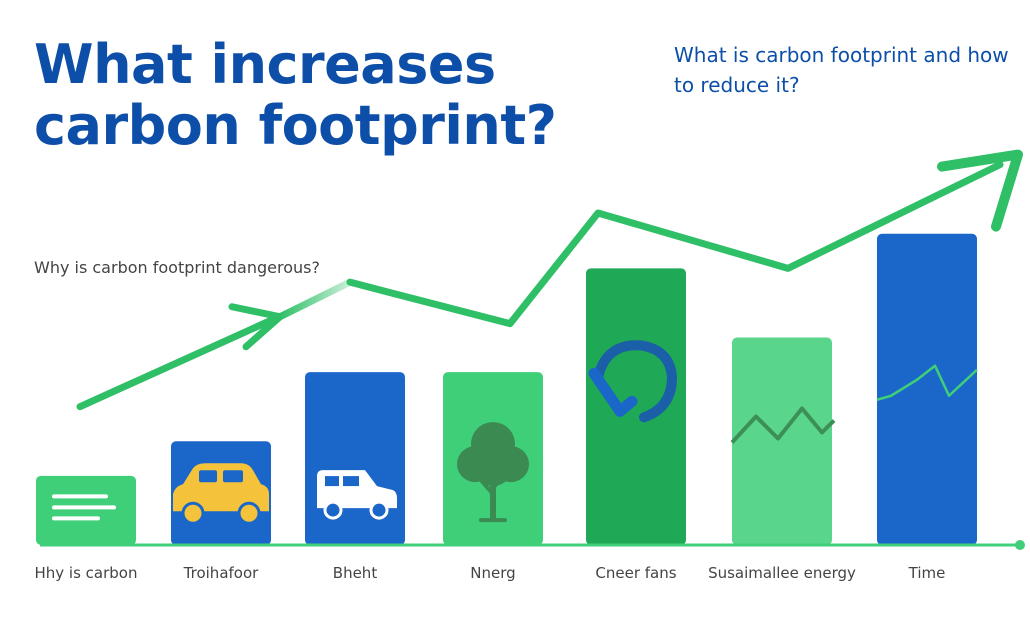 Image resolution: width=1030 pixels, height=620 pixels. I want to click on trend-arrowhead, so click(980, 190).